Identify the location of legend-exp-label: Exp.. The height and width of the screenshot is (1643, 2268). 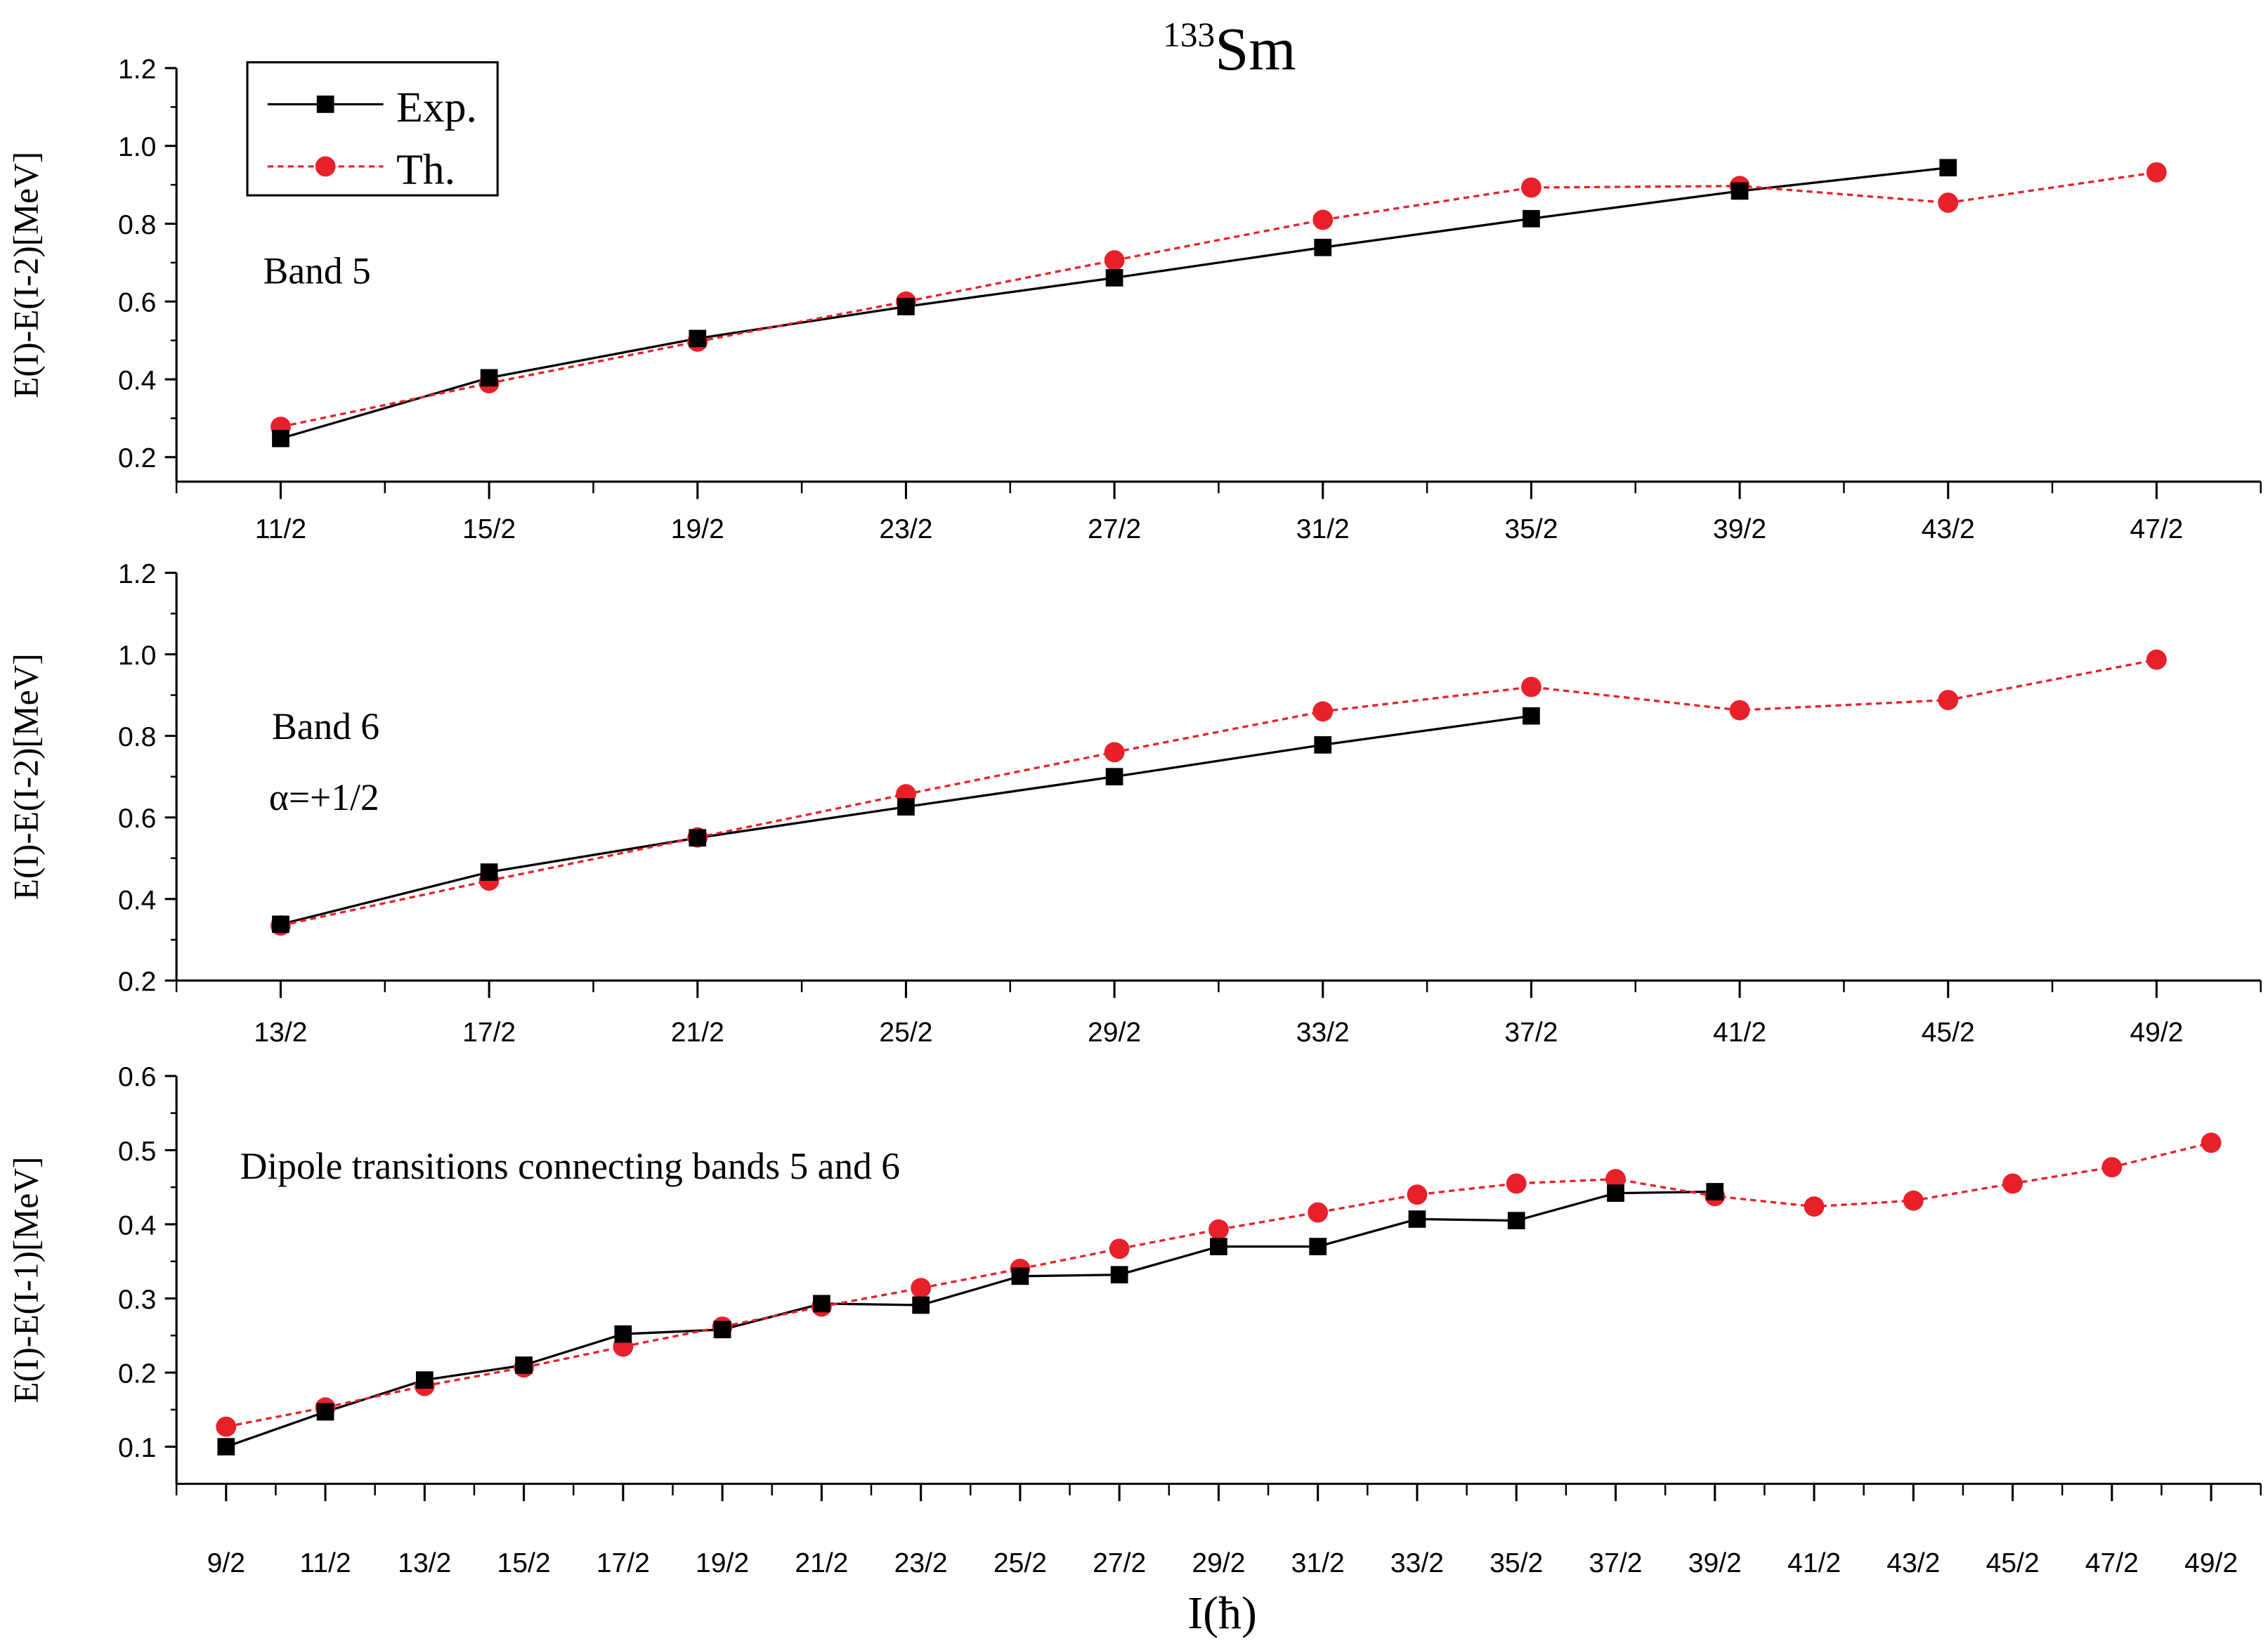
(436, 107).